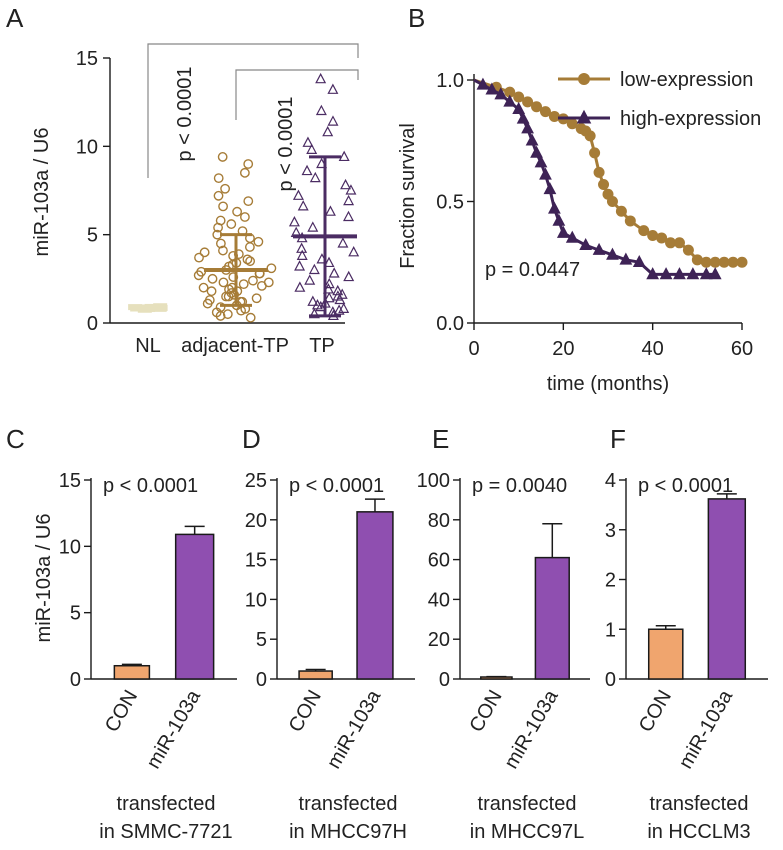 The image size is (783, 850). What do you see at coordinates (44, 578) in the screenshot?
I see `panel-c-y-label: miR-103a / U6` at bounding box center [44, 578].